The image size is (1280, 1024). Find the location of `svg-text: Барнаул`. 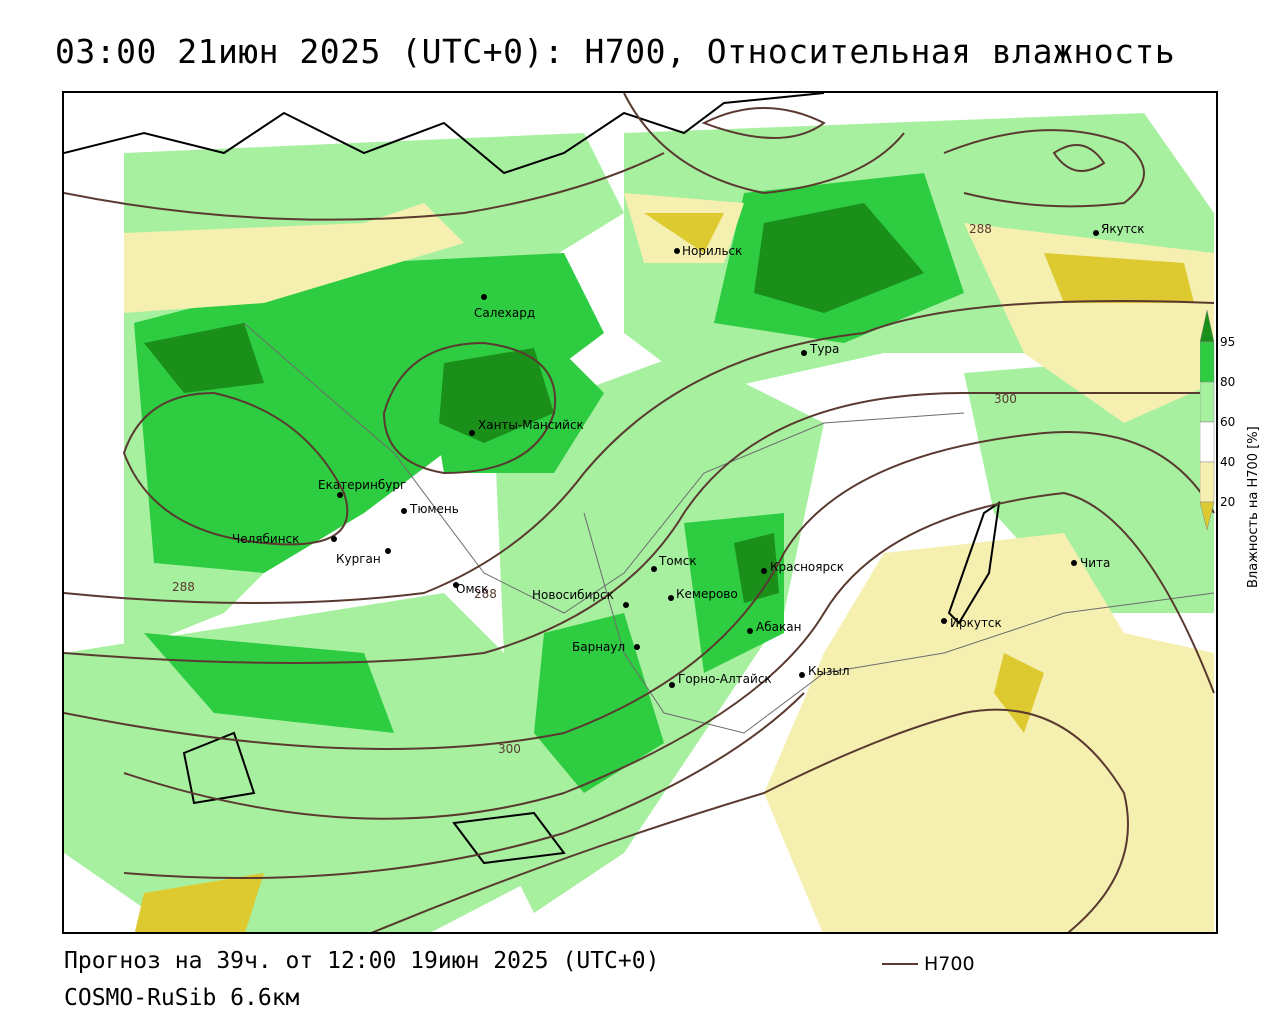

svg-text: Барнаул is located at coordinates (598, 647).